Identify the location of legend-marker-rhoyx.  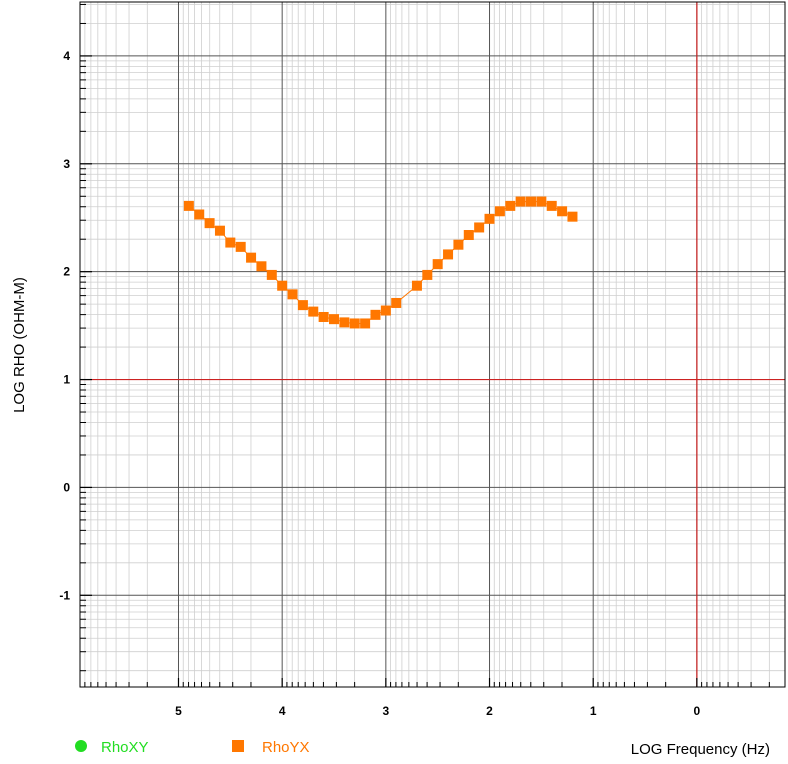
(238, 746).